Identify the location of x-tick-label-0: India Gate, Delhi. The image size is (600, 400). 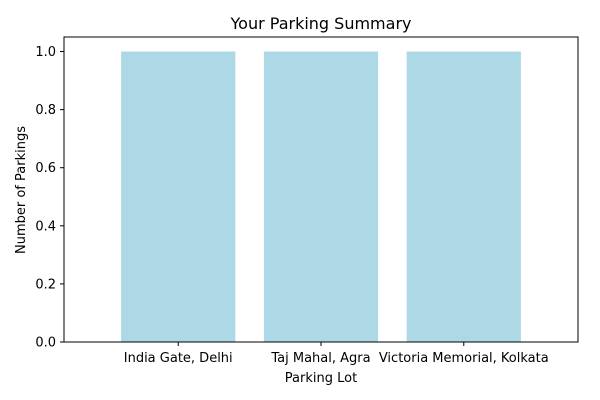
(178, 358).